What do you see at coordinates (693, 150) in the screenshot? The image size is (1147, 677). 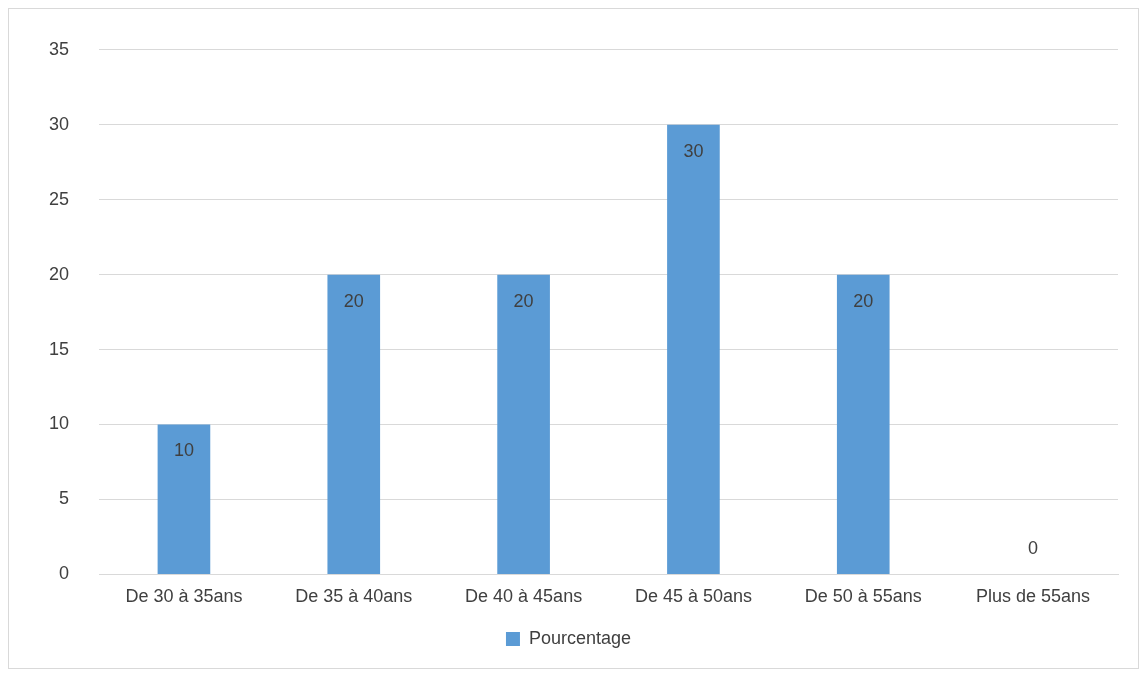 I see `data-label: 30` at bounding box center [693, 150].